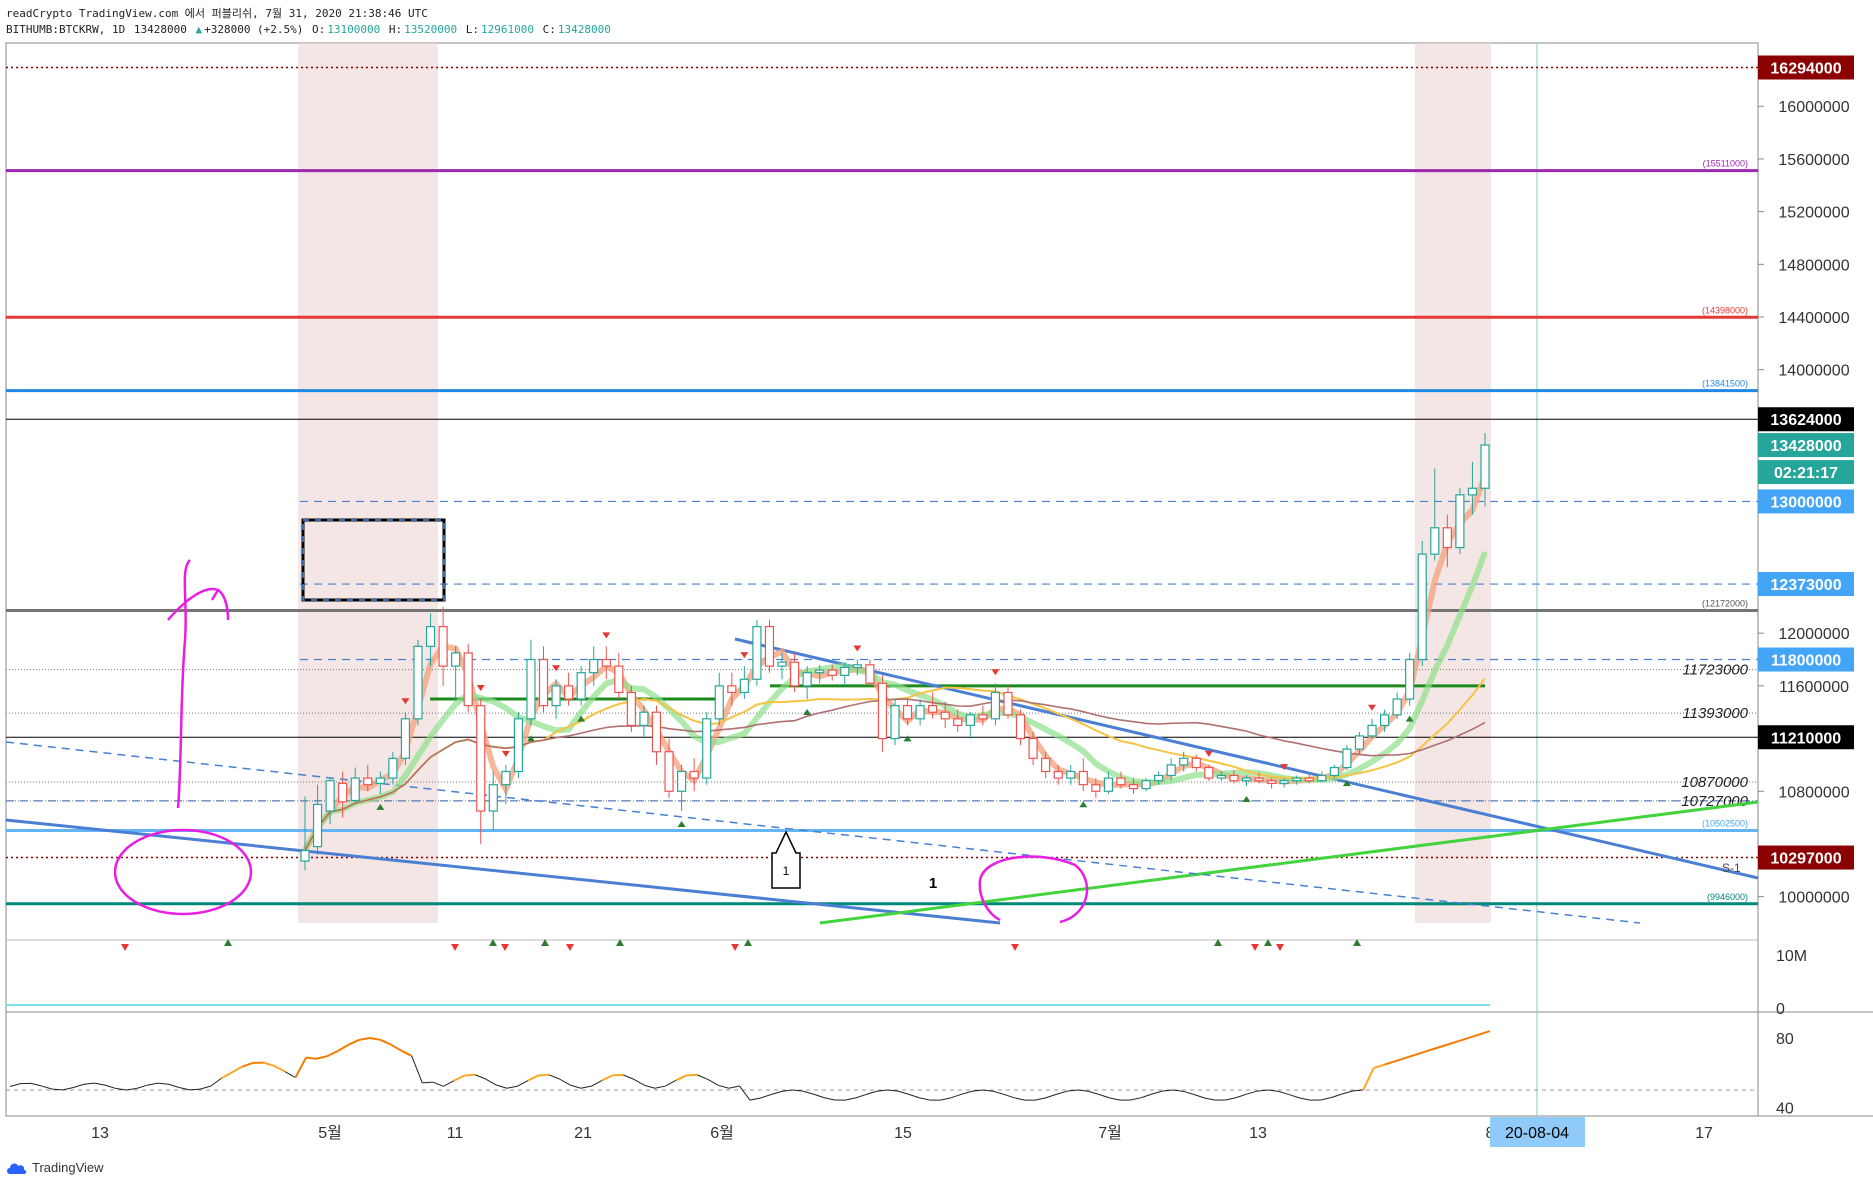  What do you see at coordinates (882, 1065) in the screenshot?
I see `rsi-pane` at bounding box center [882, 1065].